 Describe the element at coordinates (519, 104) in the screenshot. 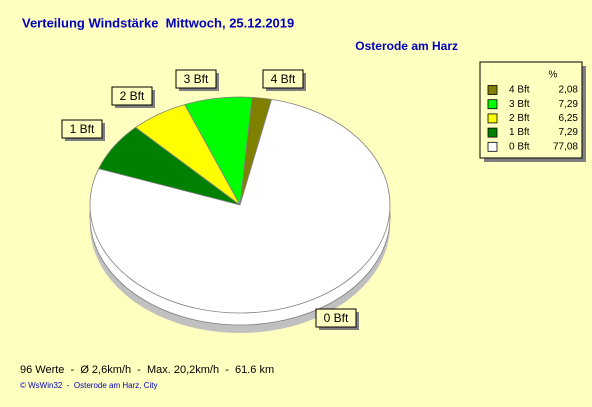

I see `legend-label: 3 Bft` at that location.